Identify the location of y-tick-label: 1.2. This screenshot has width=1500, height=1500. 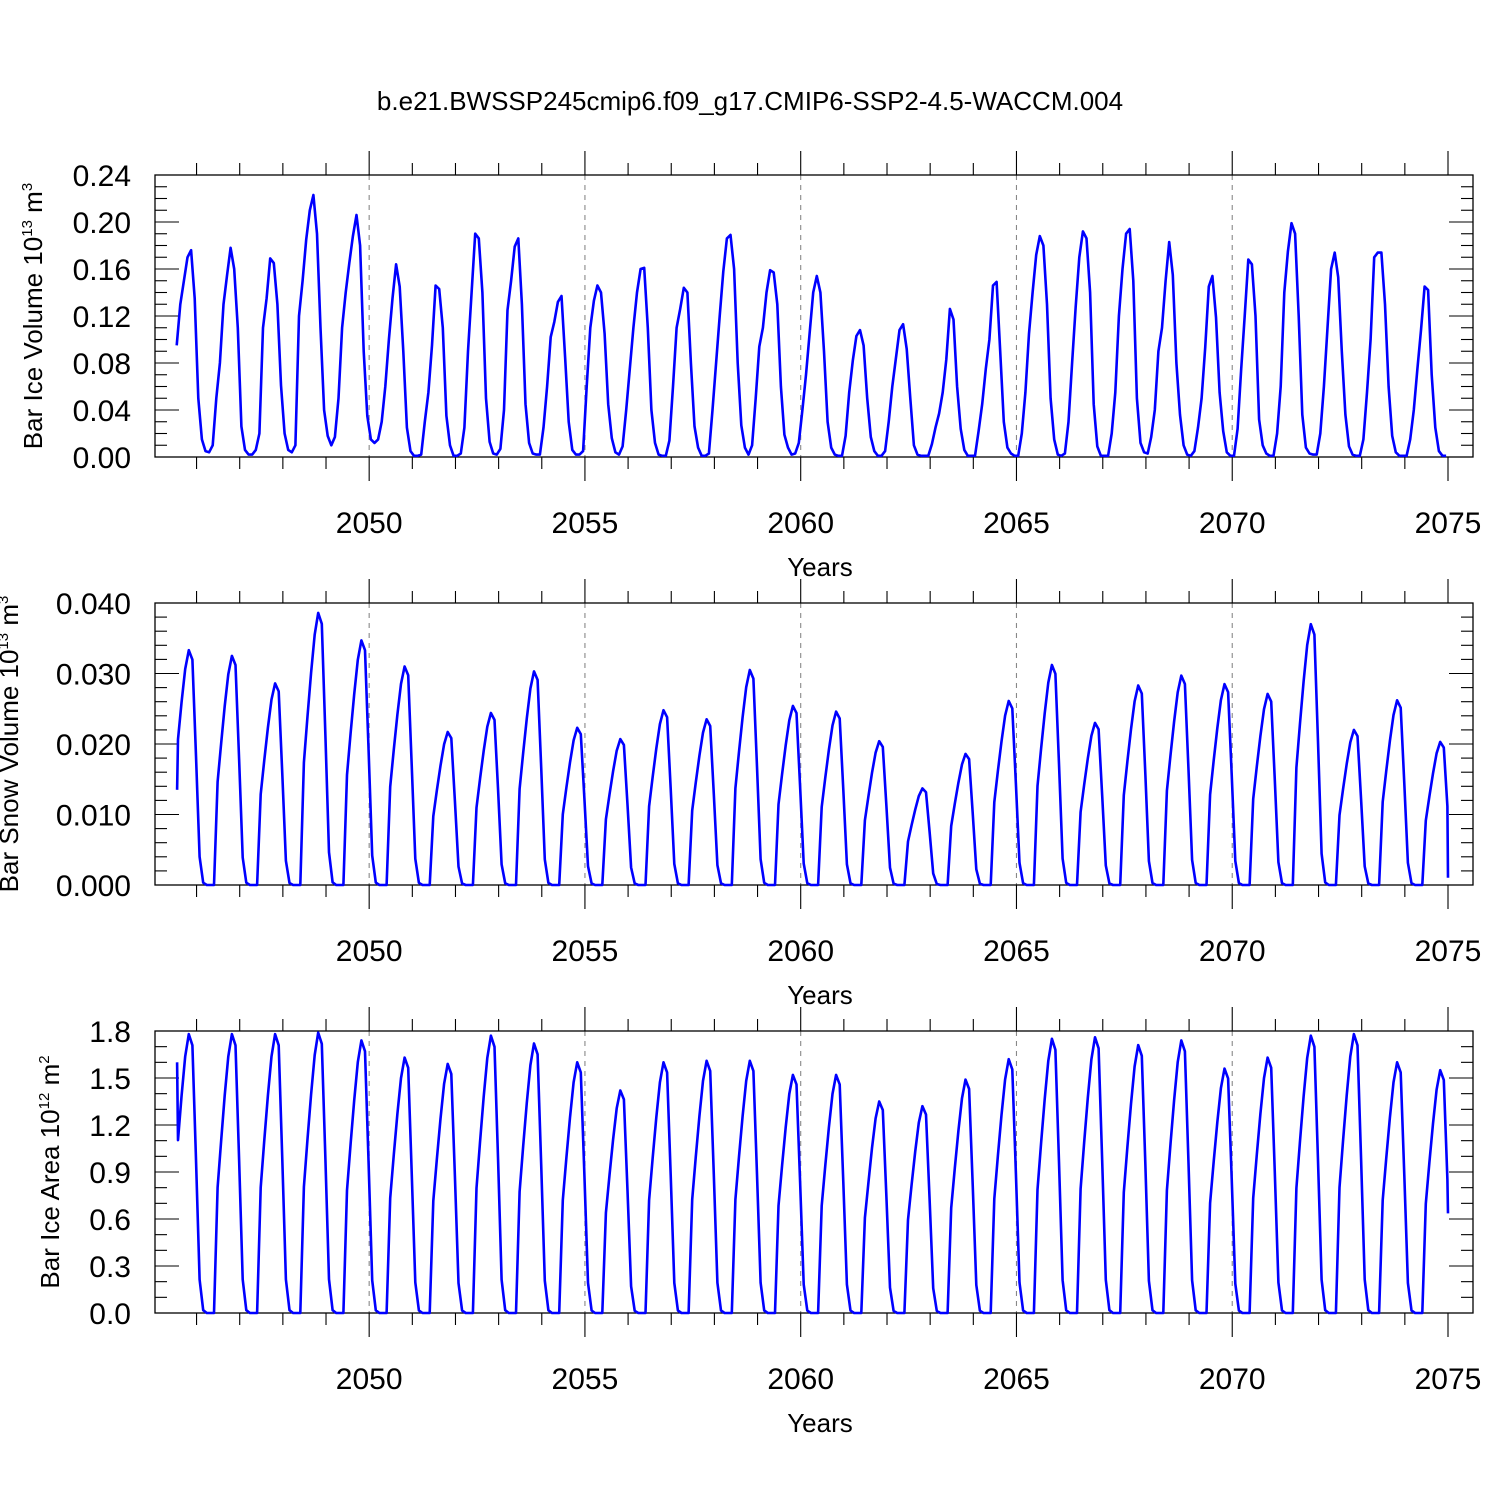
(110, 1126).